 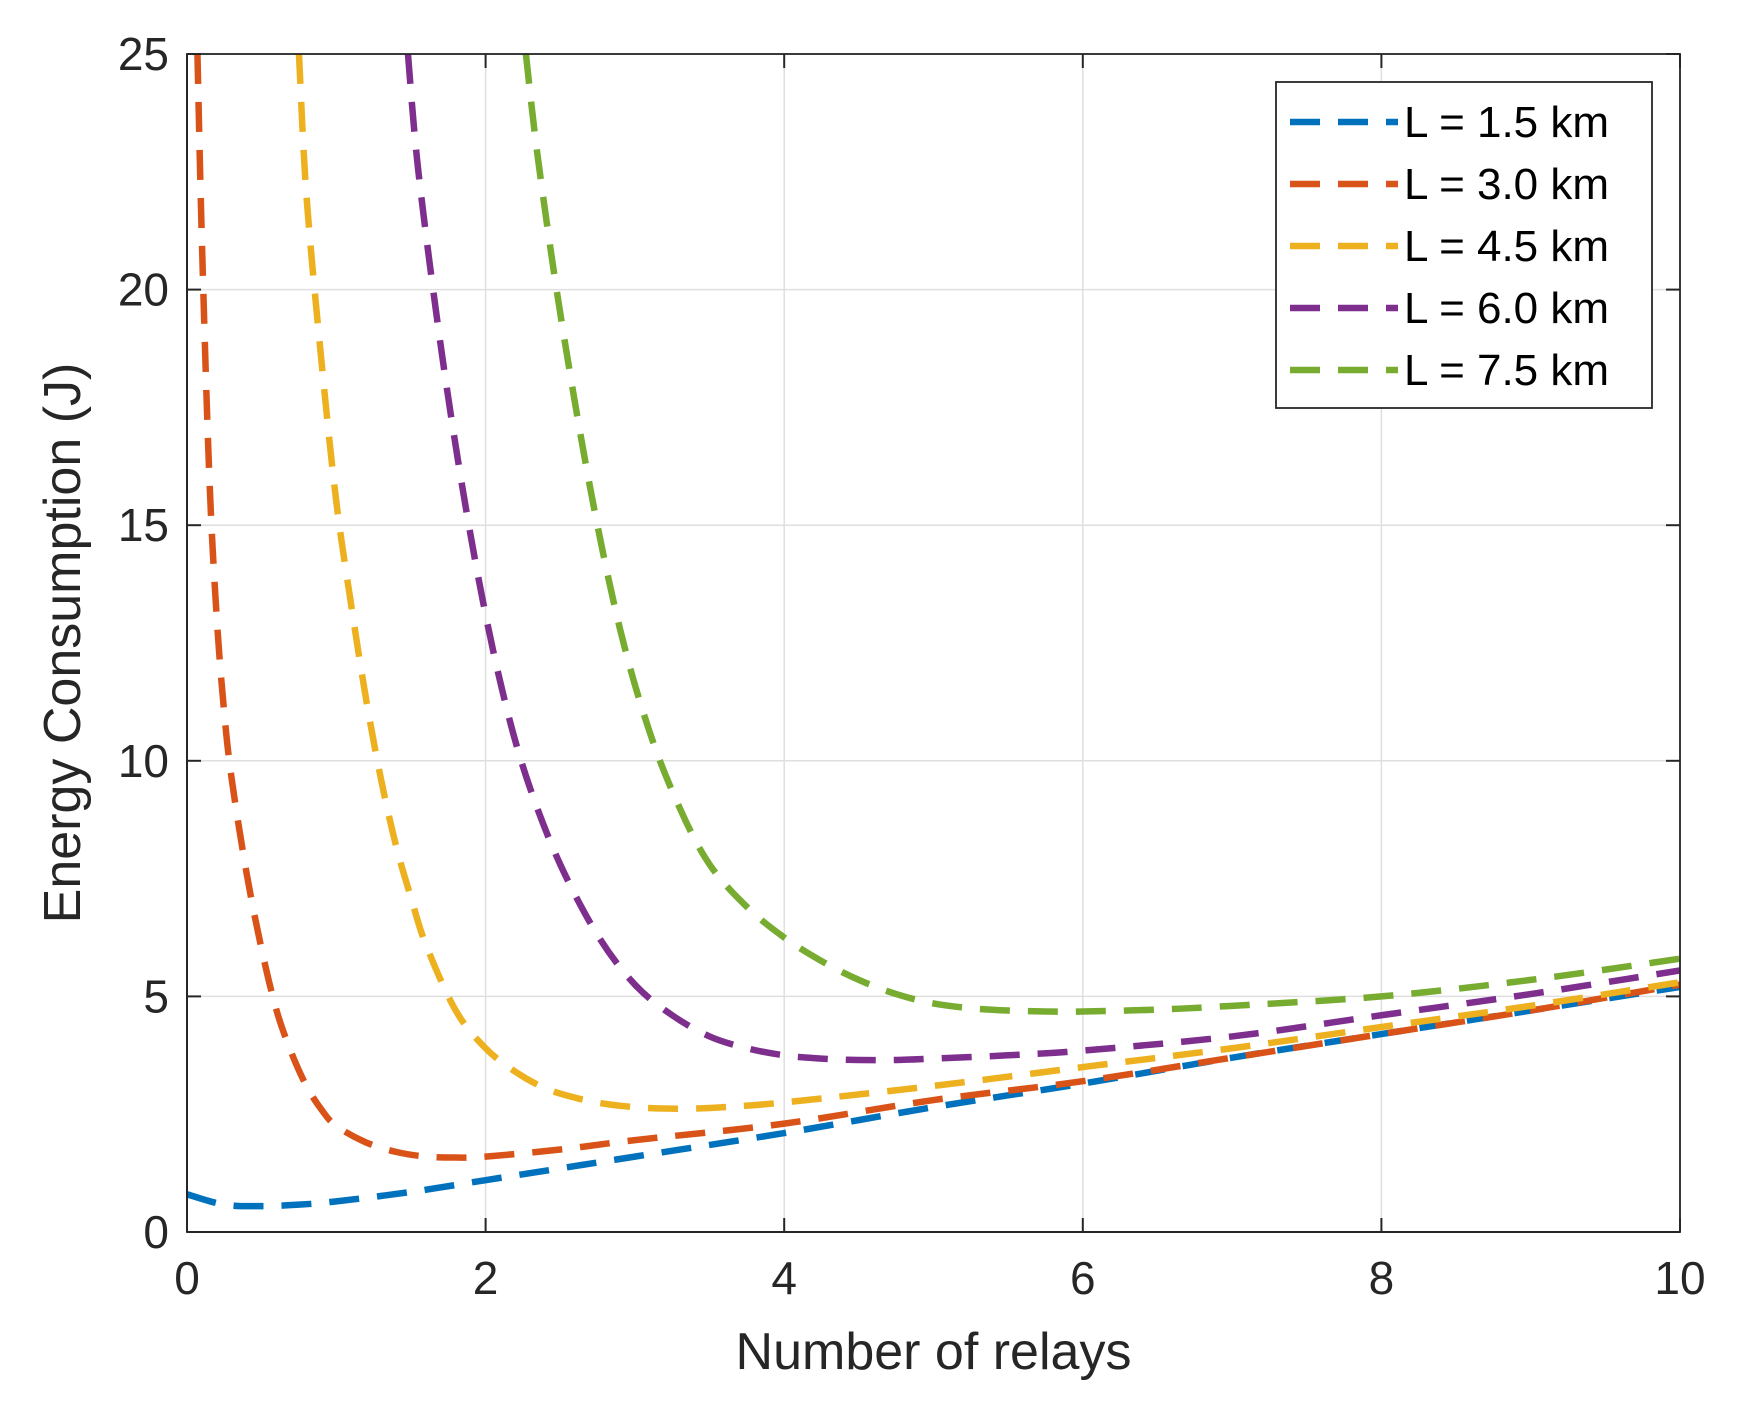 I want to click on x-tick-label: 2, so click(x=486, y=1278).